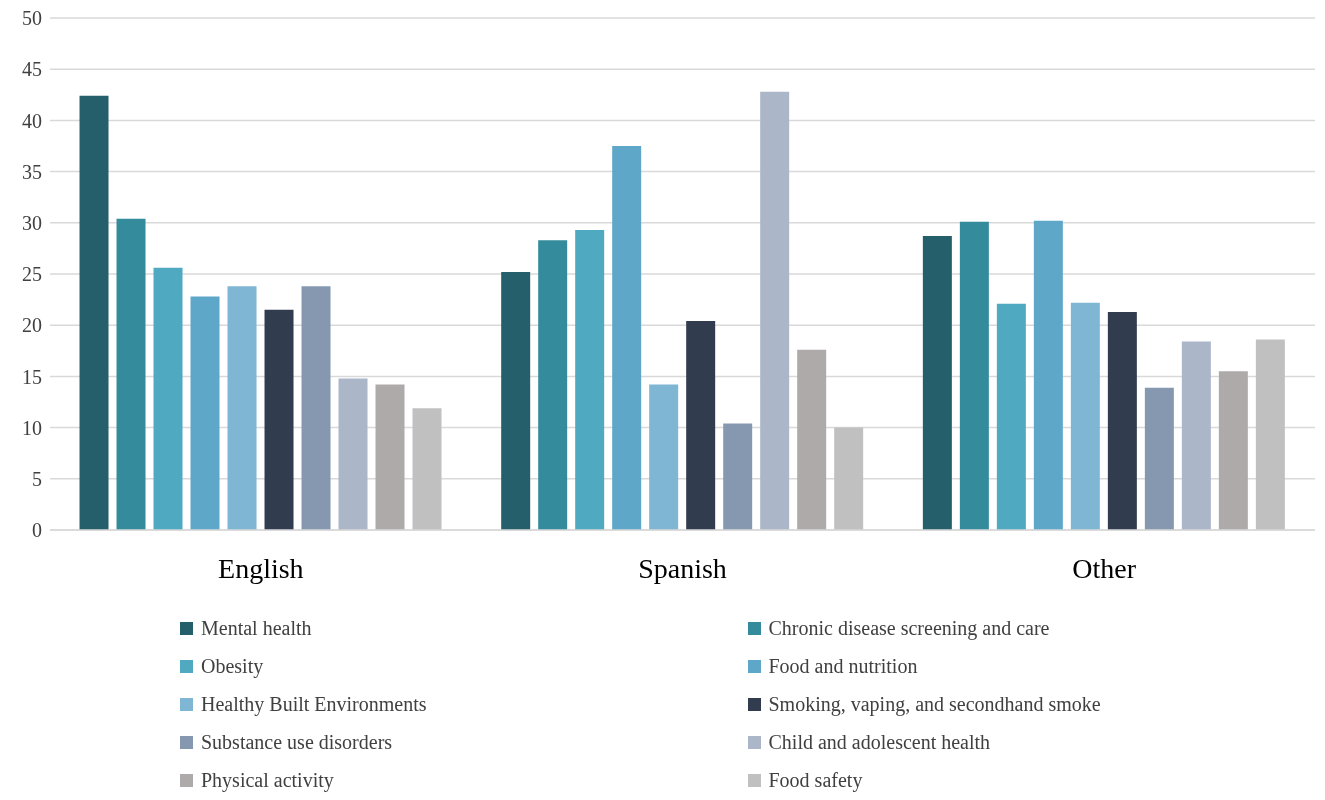  What do you see at coordinates (909, 628) in the screenshot?
I see `legend-label: Chronic disease screening and care` at bounding box center [909, 628].